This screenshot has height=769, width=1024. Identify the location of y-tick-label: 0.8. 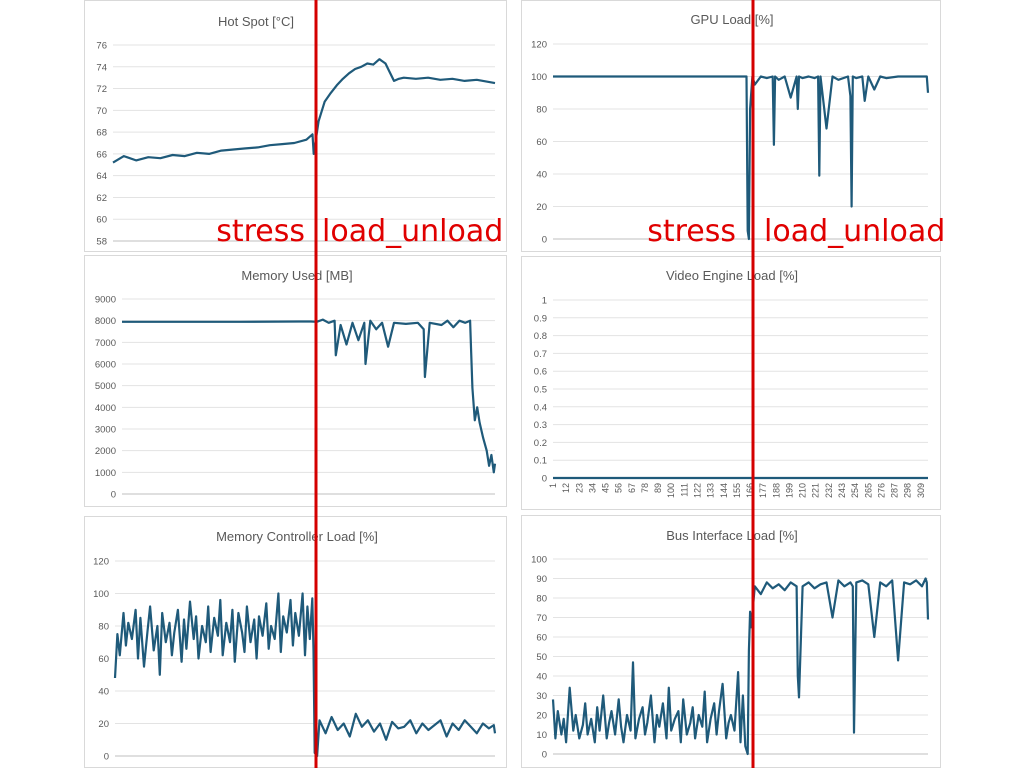
(540, 336).